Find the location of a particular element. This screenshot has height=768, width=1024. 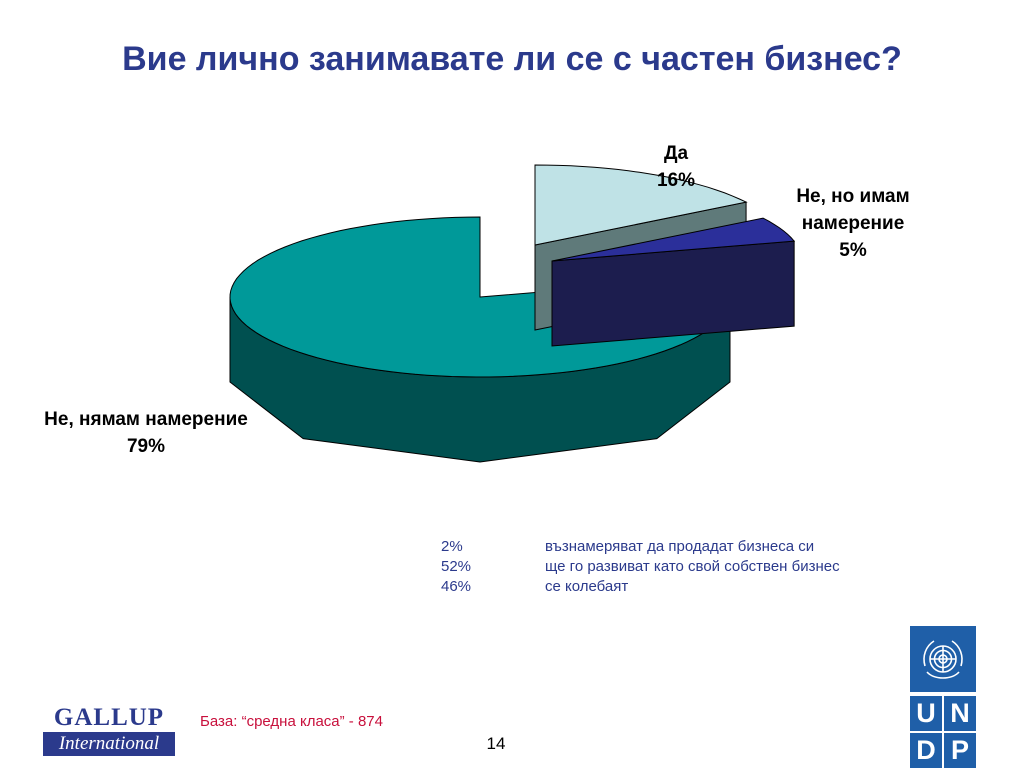

note-percent: 46% is located at coordinates (456, 586).